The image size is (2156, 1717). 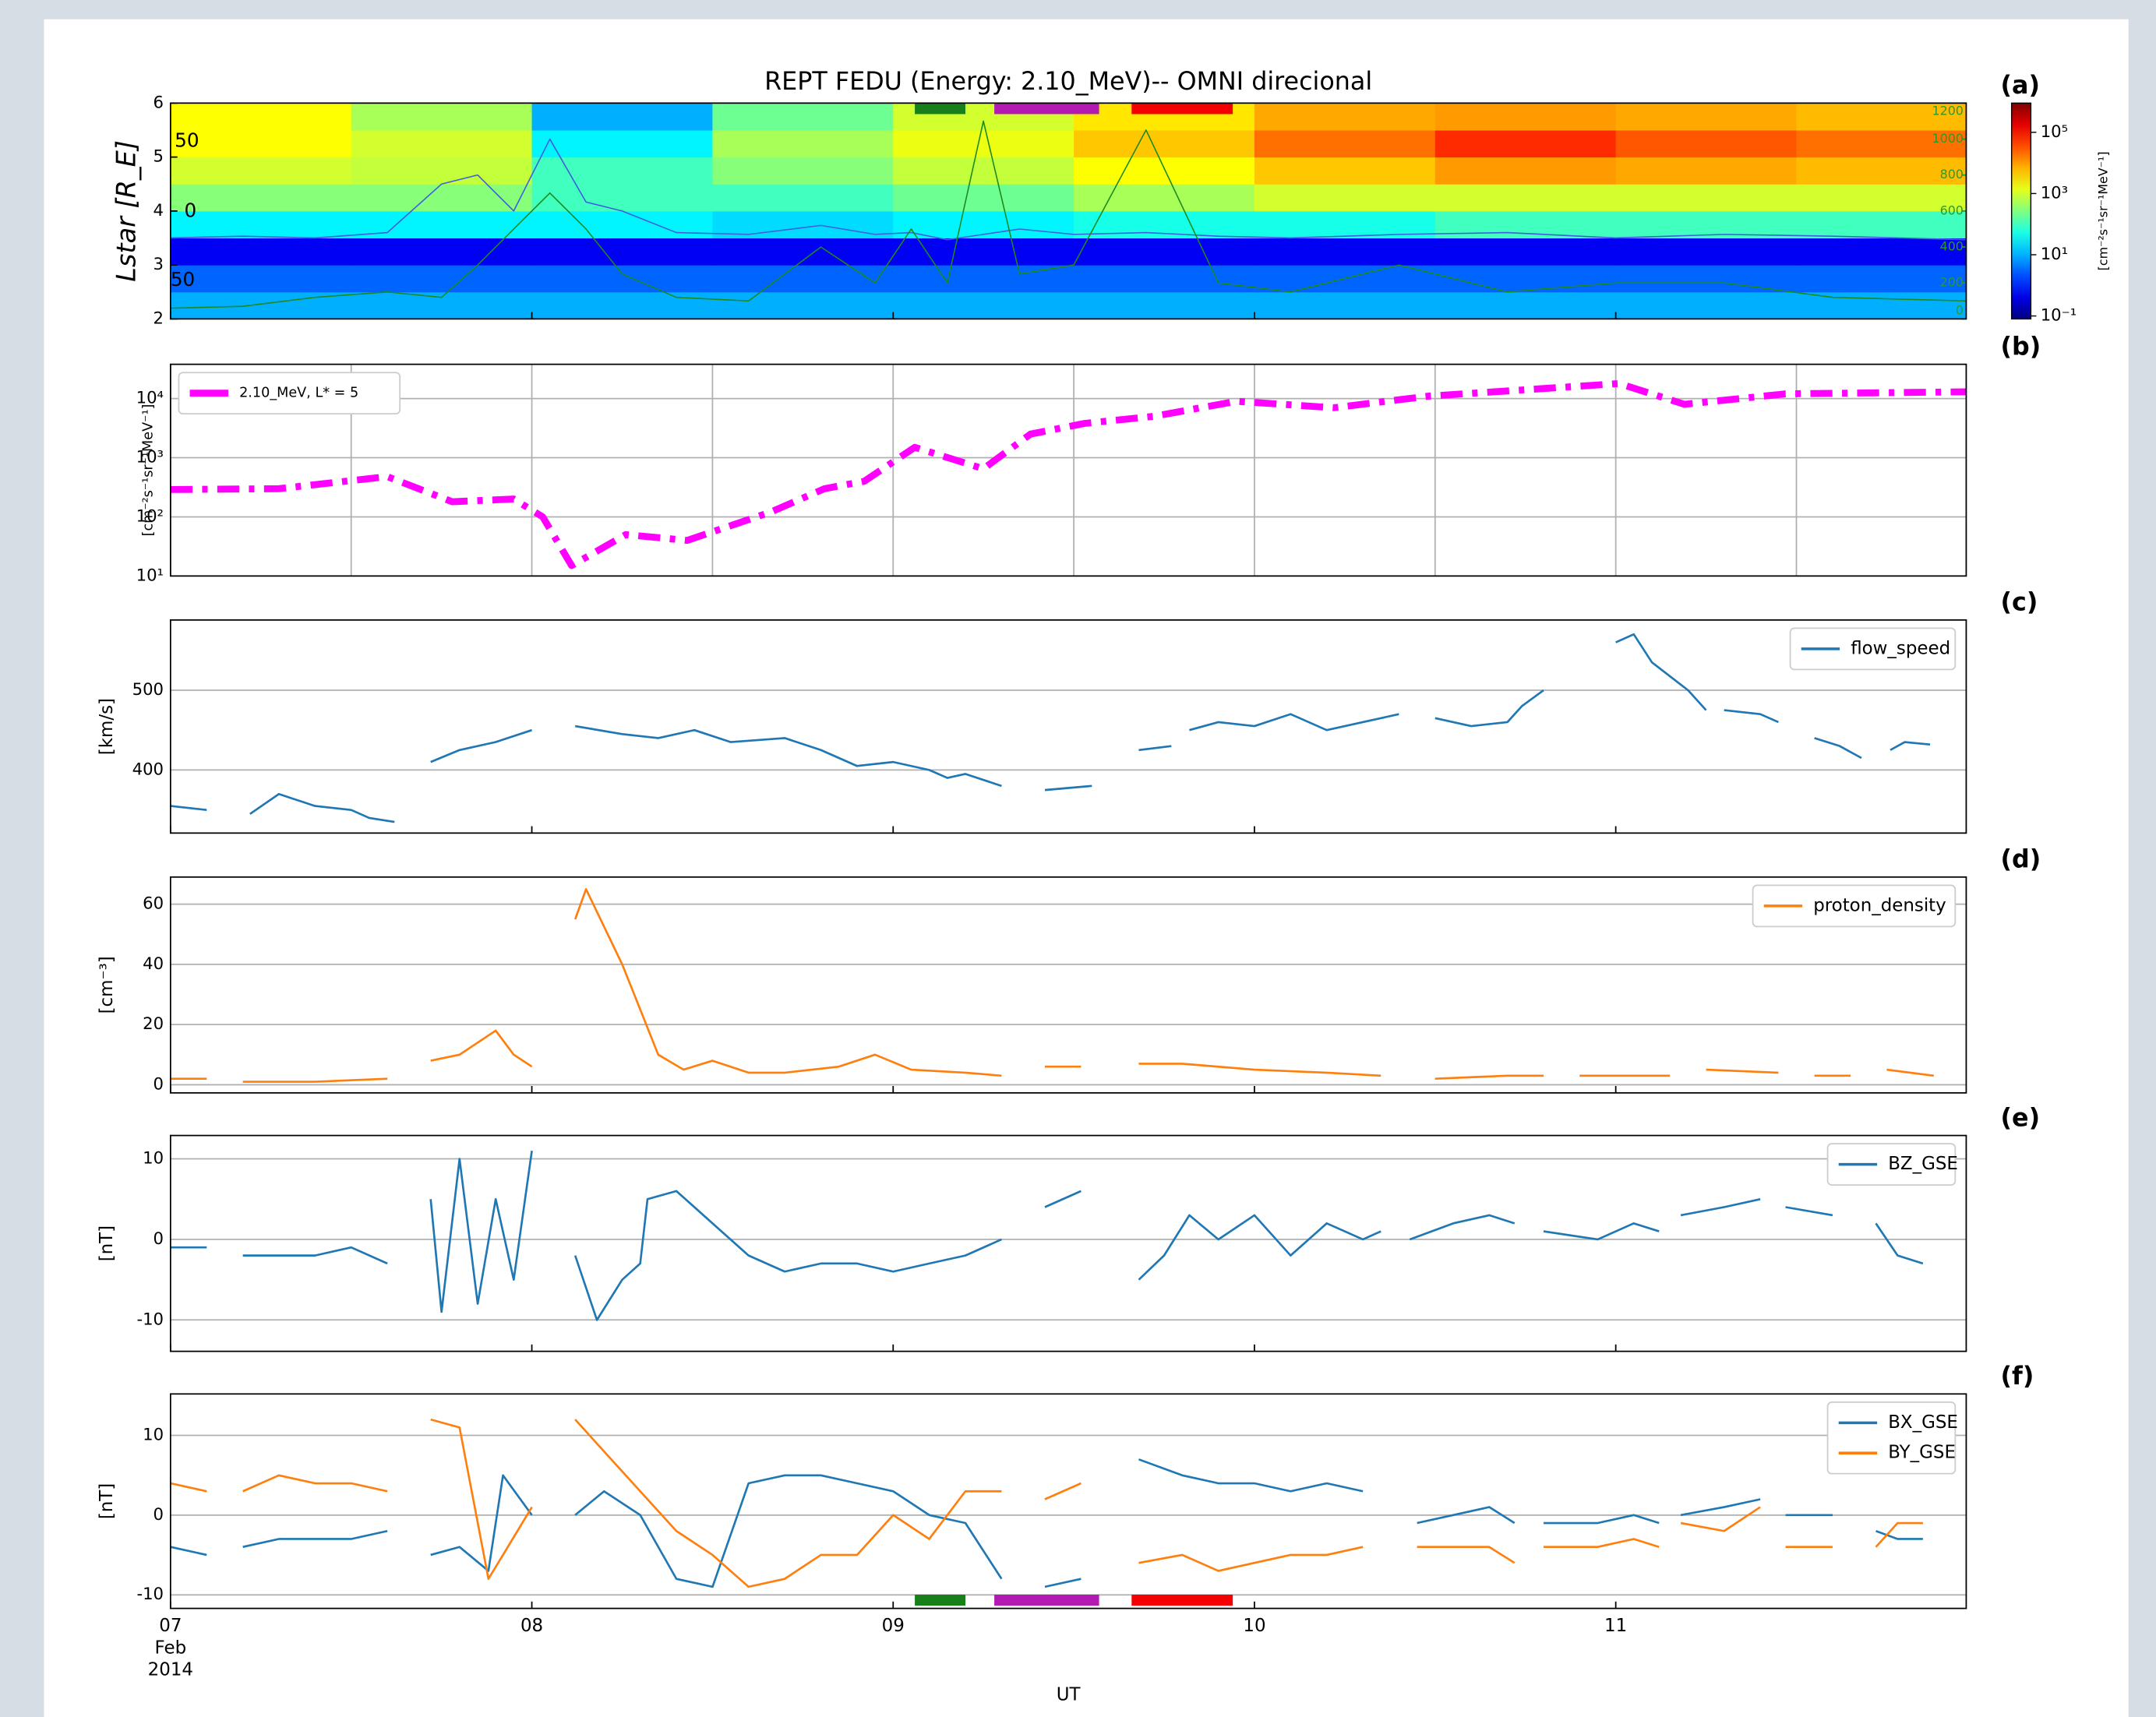 I want to click on panel-label: (b), so click(x=2021, y=347).